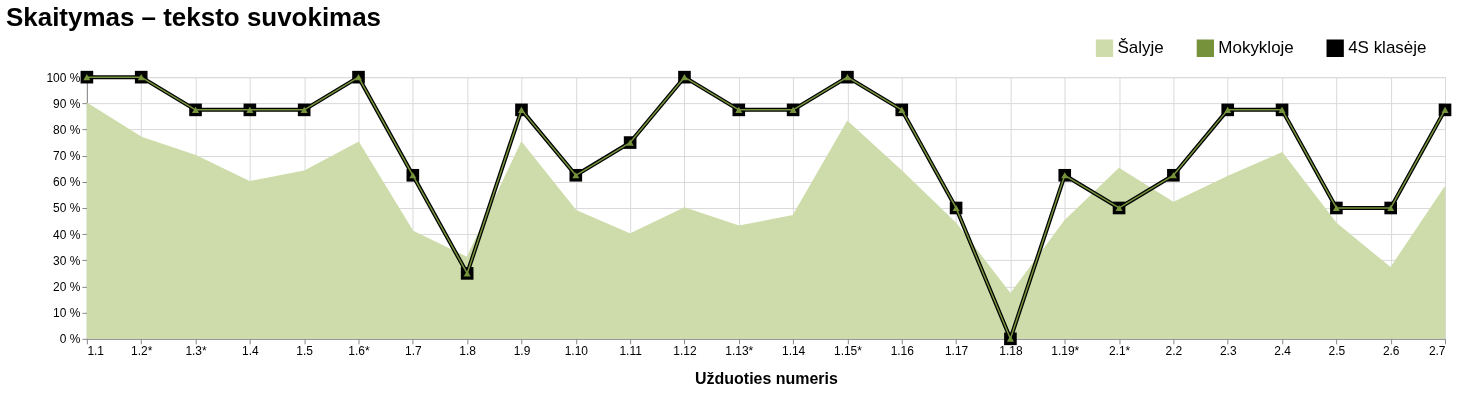 The image size is (1462, 407). I want to click on x-tick-label: 1.18, so click(1011, 351).